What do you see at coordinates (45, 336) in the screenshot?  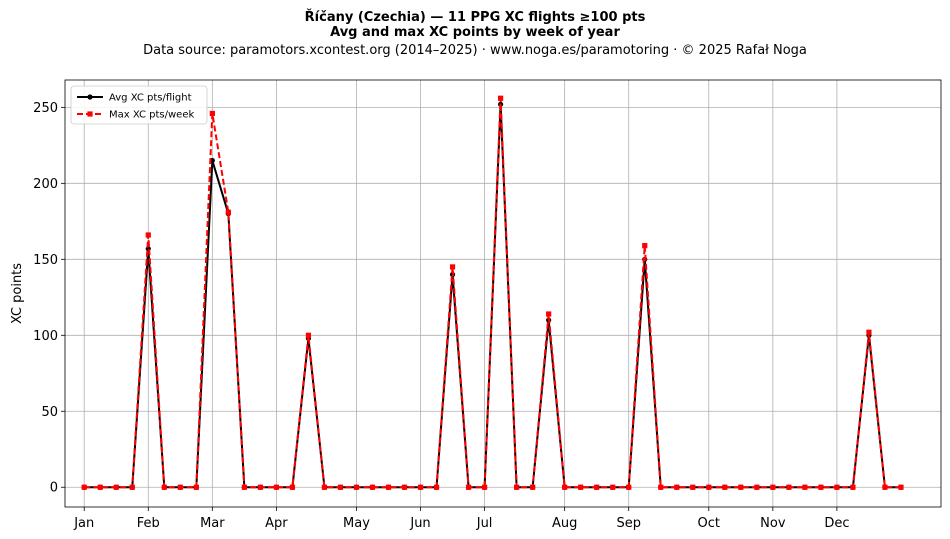 I see `y-tick-label: 100` at bounding box center [45, 336].